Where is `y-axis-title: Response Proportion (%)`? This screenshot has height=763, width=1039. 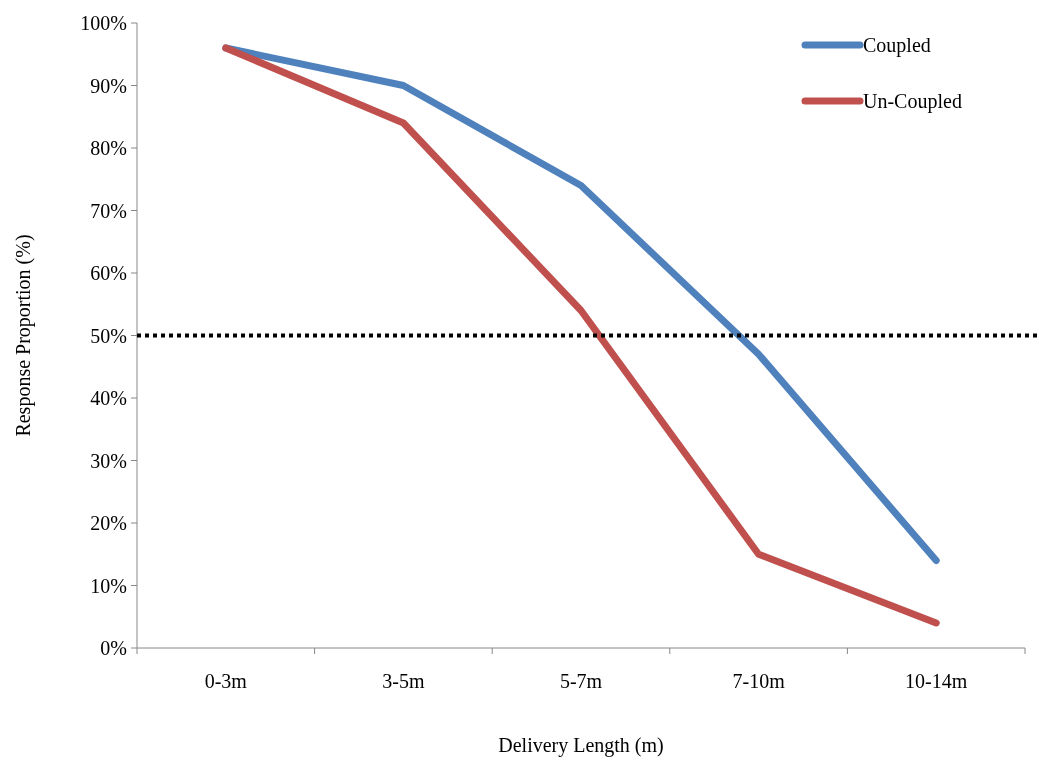
y-axis-title: Response Proportion (%) is located at coordinates (23, 335).